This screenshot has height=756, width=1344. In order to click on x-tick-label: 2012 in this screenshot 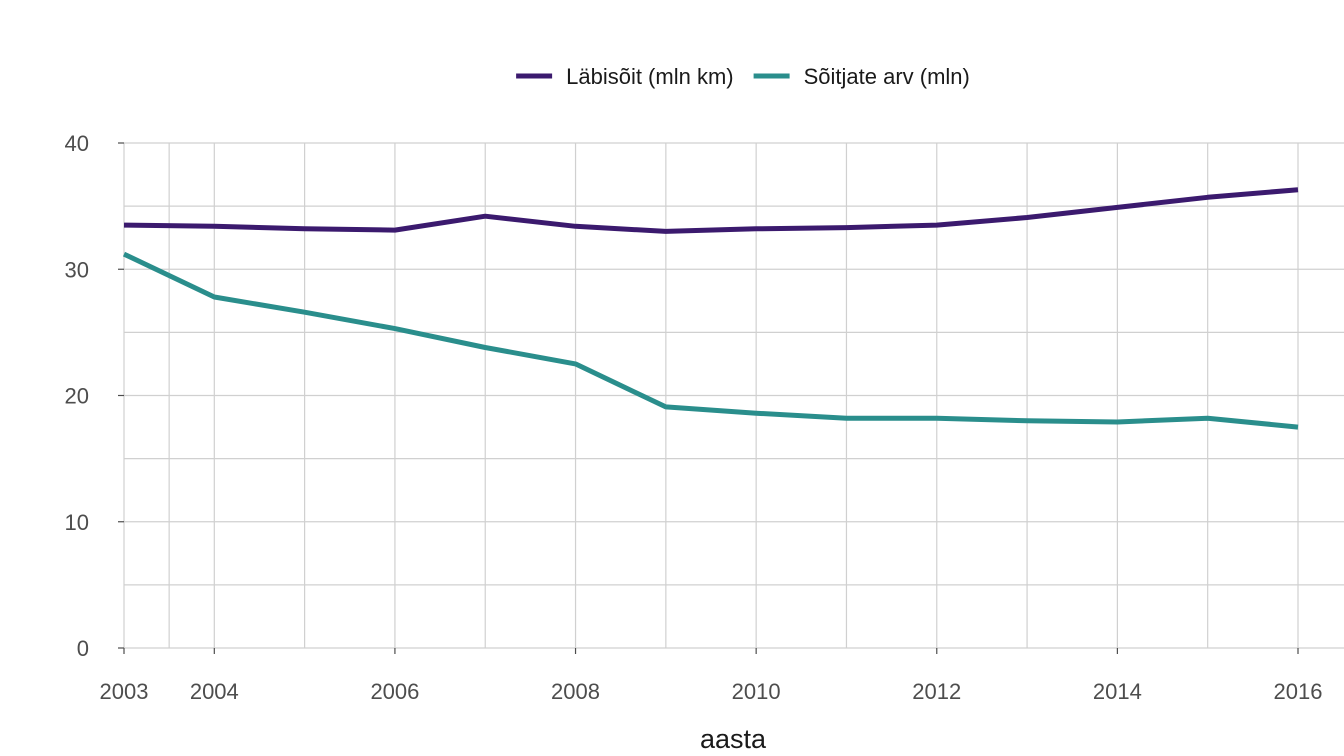, I will do `click(936, 691)`.